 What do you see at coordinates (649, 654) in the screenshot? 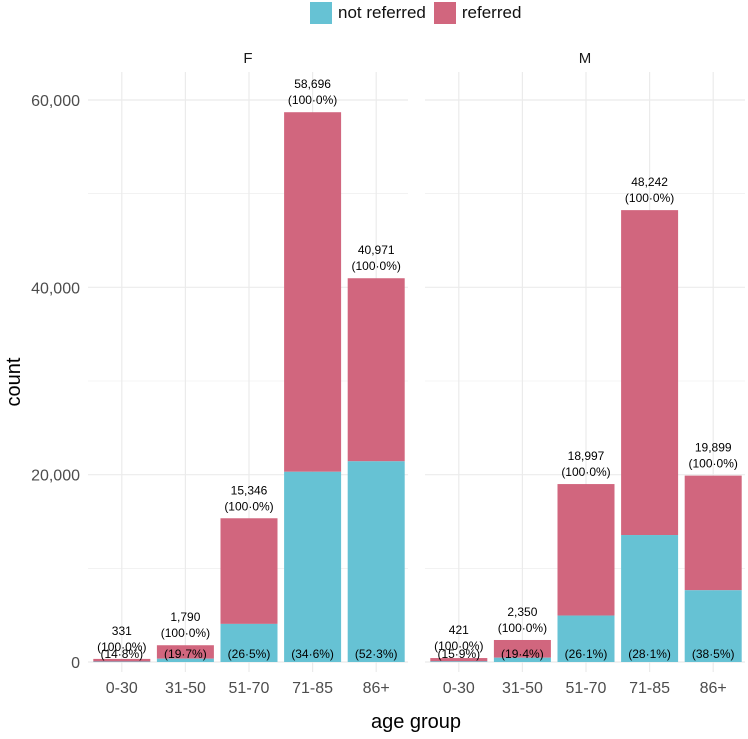
I see `data-label-not-referred-pct: (28·1%)` at bounding box center [649, 654].